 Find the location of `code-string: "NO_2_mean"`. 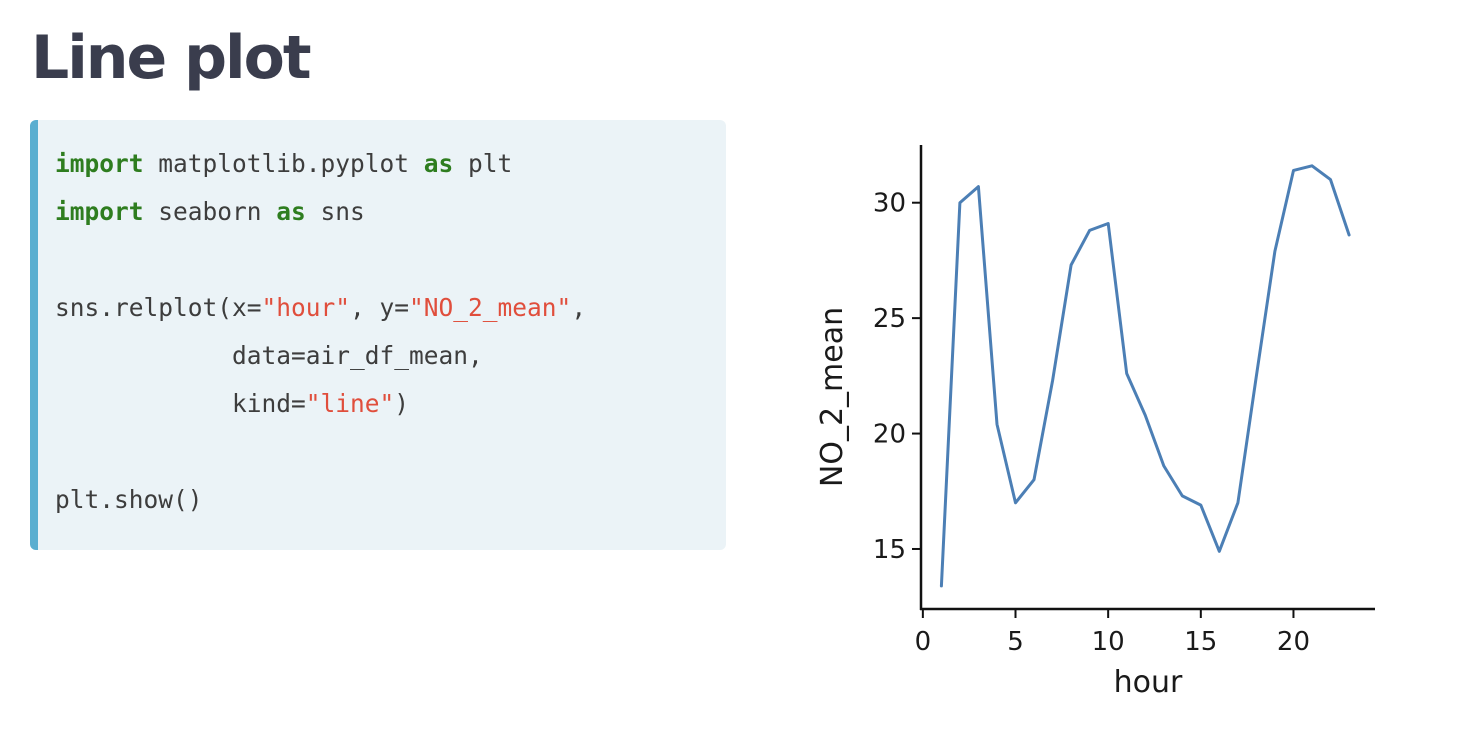

code-string: "NO_2_mean" is located at coordinates (490, 307).